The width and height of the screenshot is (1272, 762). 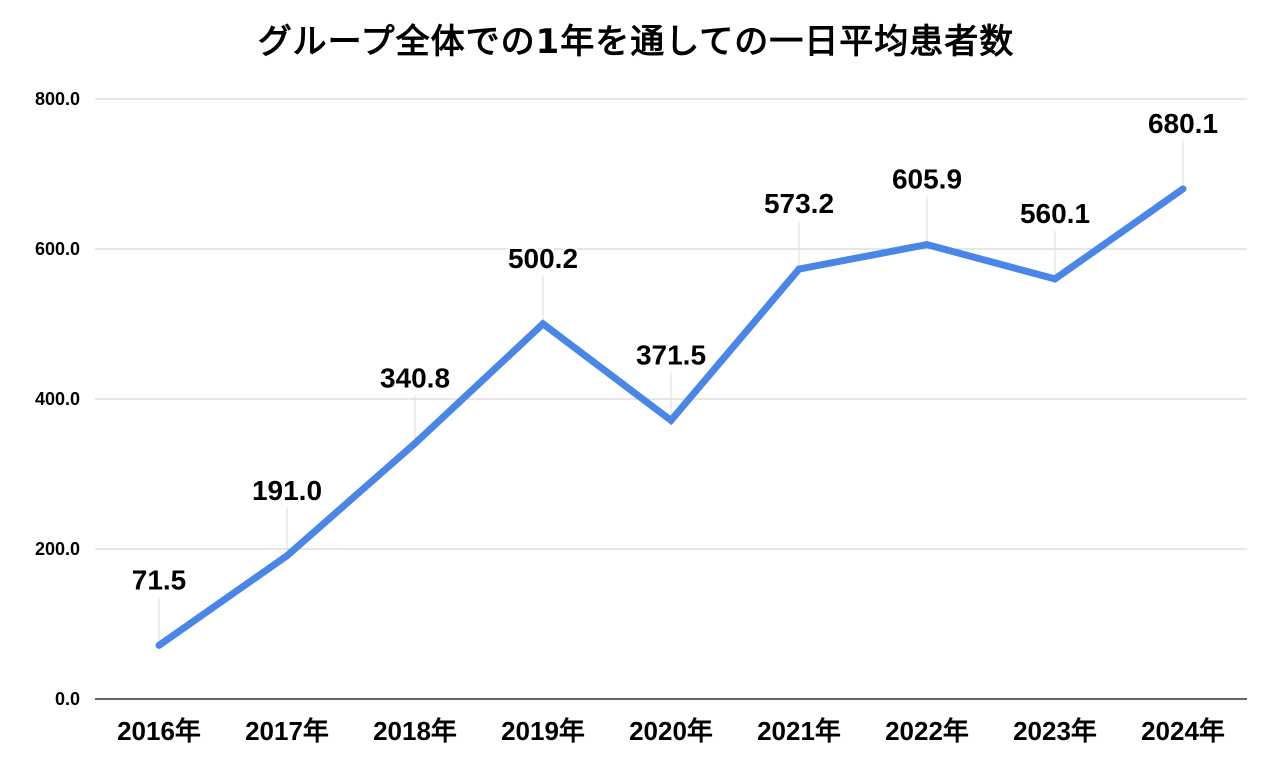 What do you see at coordinates (159, 731) in the screenshot?
I see `x-tick-label: 2016年` at bounding box center [159, 731].